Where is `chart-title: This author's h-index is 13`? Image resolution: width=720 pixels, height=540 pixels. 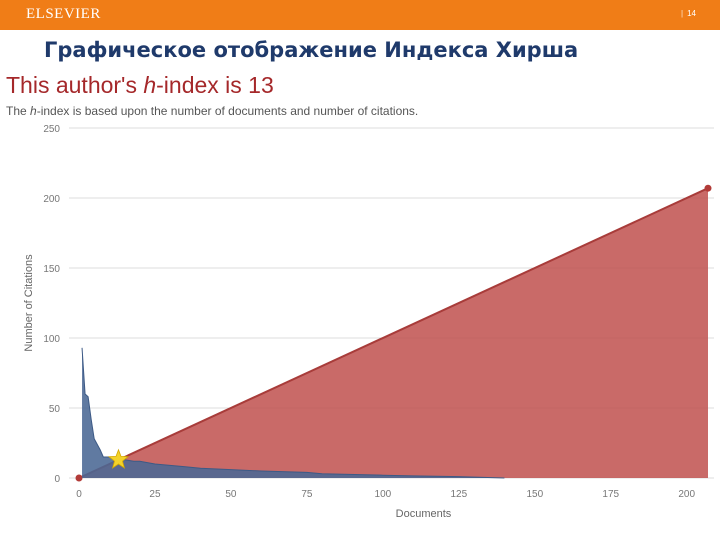 chart-title: This author's h-index is 13 is located at coordinates (140, 85).